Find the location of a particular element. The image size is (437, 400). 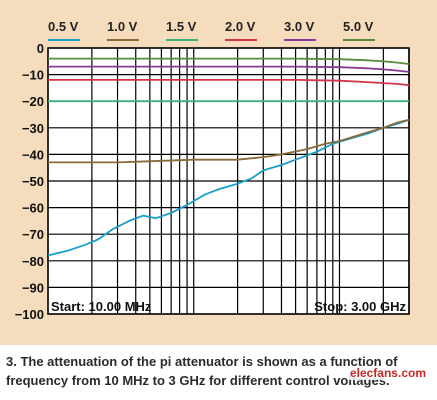

y-tick-label: −80 is located at coordinates (33, 261).